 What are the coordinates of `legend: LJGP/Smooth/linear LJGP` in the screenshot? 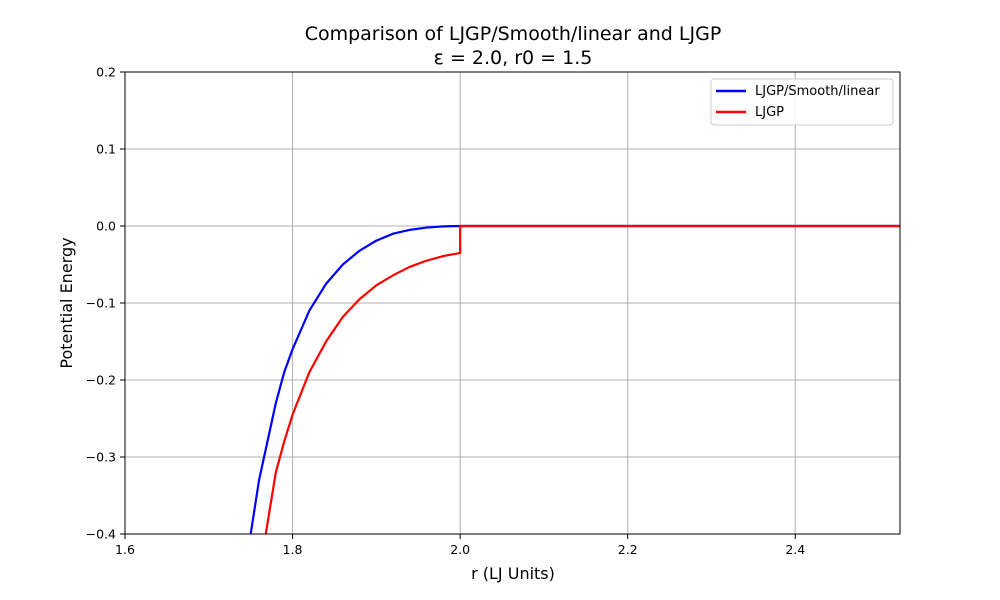 It's located at (802, 102).